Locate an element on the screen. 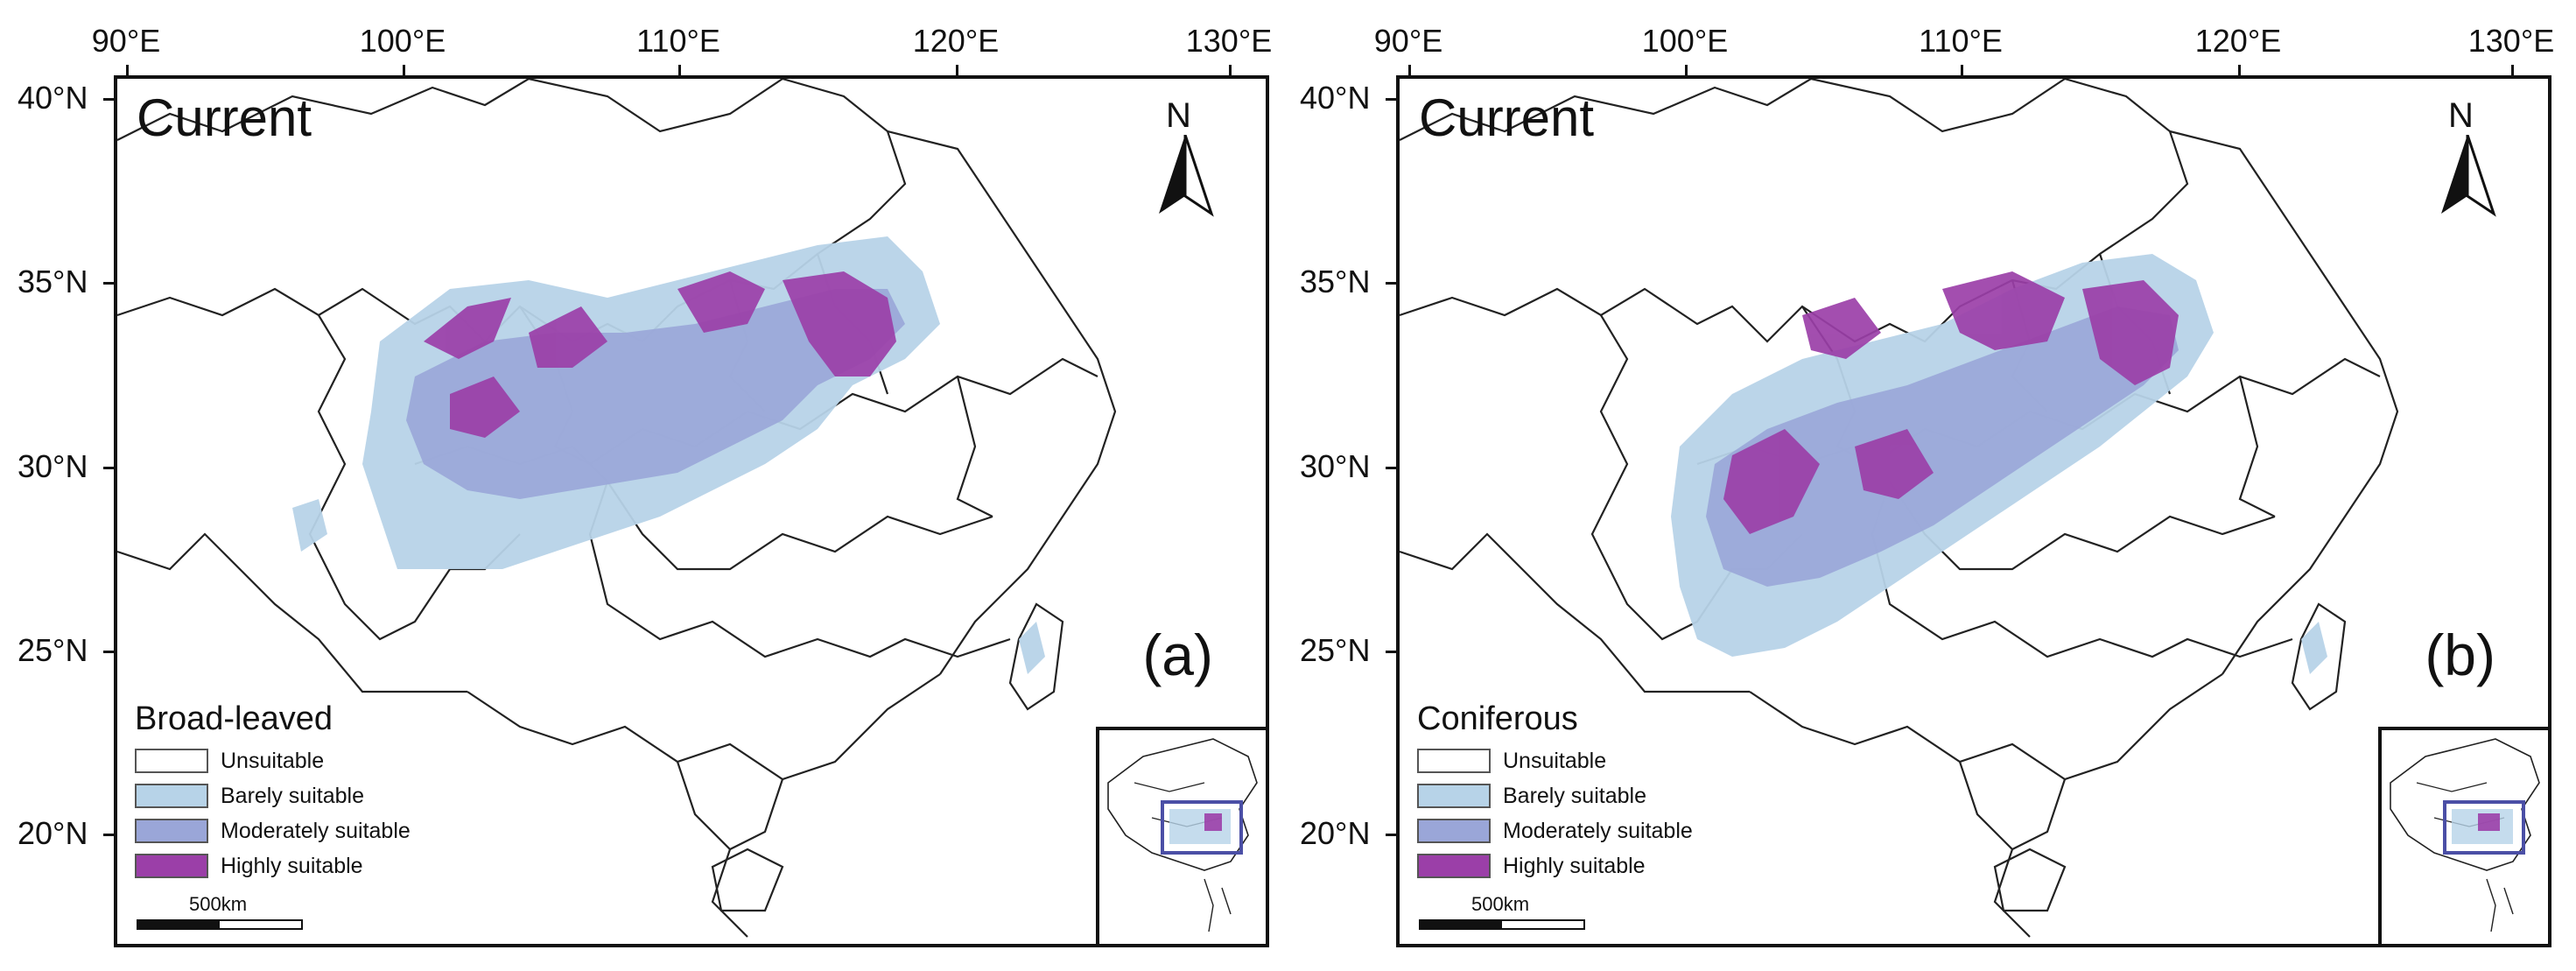 The height and width of the screenshot is (971, 2576). legend-title: Coniferous is located at coordinates (1497, 719).